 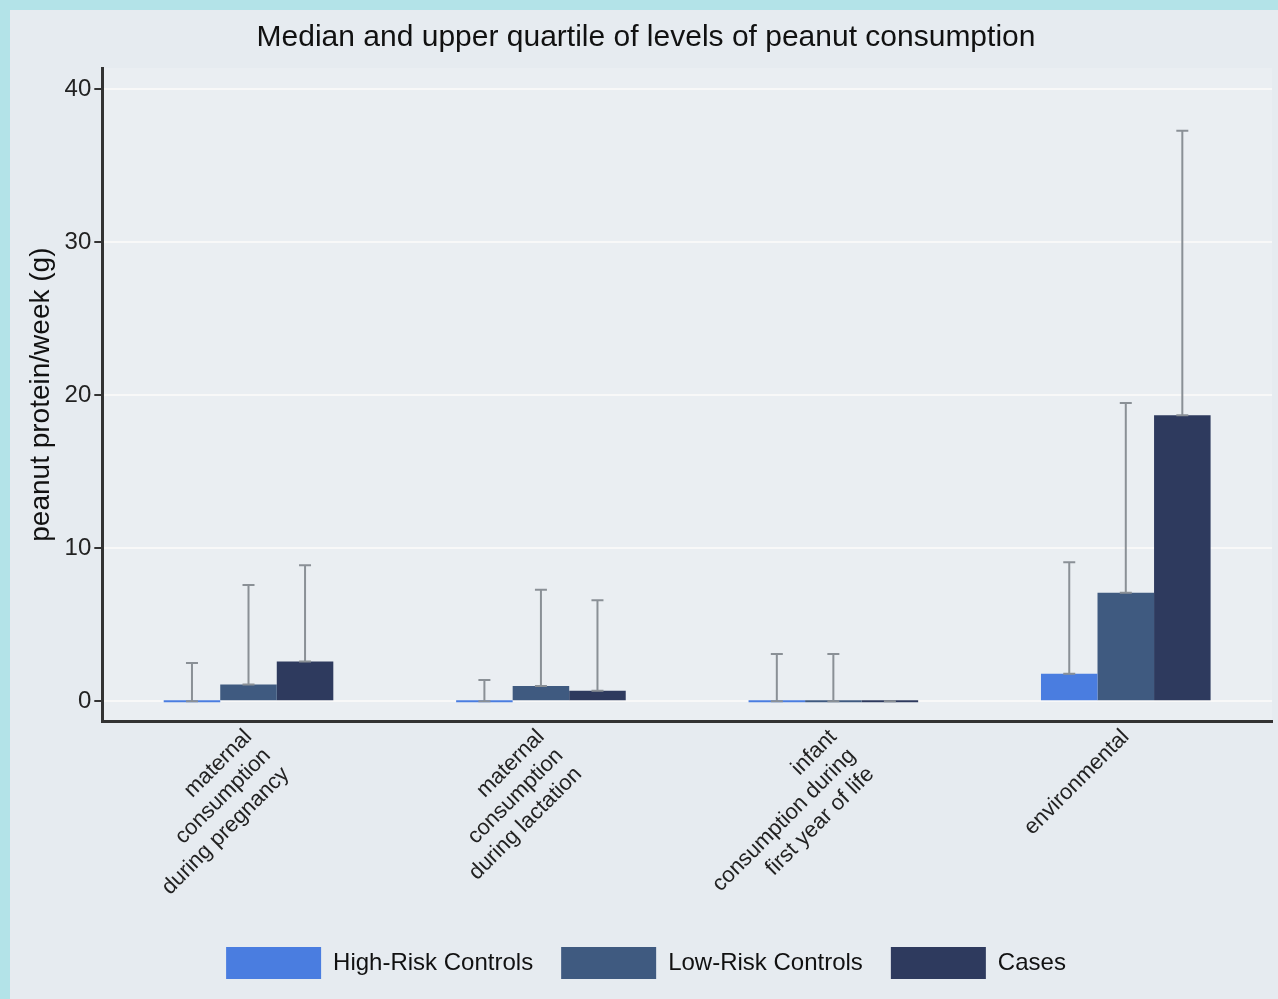 I want to click on legend-label: Cases, so click(x=1031, y=961).